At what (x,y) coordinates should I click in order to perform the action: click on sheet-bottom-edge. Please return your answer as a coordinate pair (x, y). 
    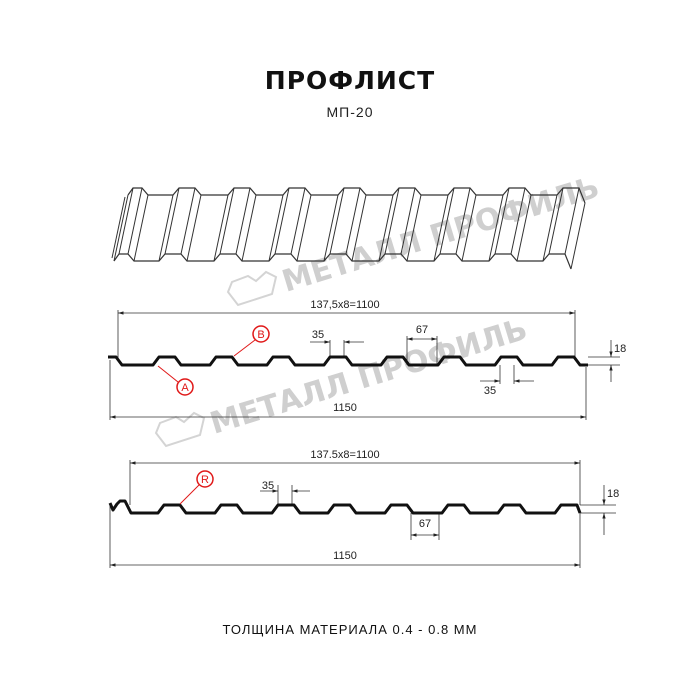
    Looking at the image, I should click on (342, 261).